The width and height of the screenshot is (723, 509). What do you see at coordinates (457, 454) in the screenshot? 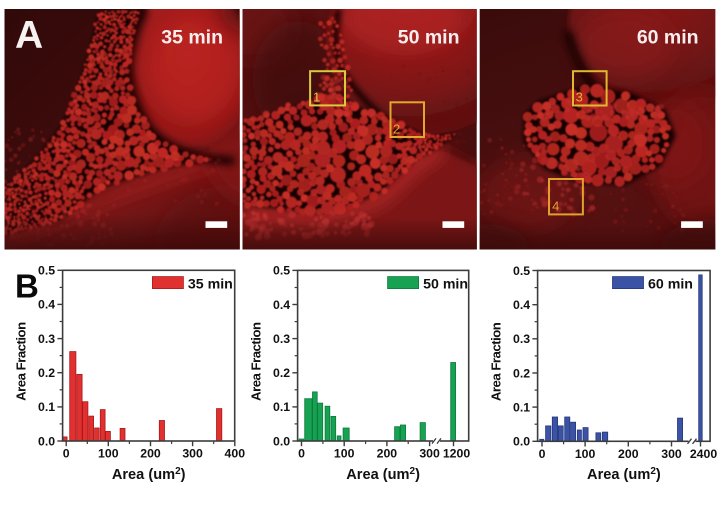
I see `svg-text: 1200` at bounding box center [457, 454].